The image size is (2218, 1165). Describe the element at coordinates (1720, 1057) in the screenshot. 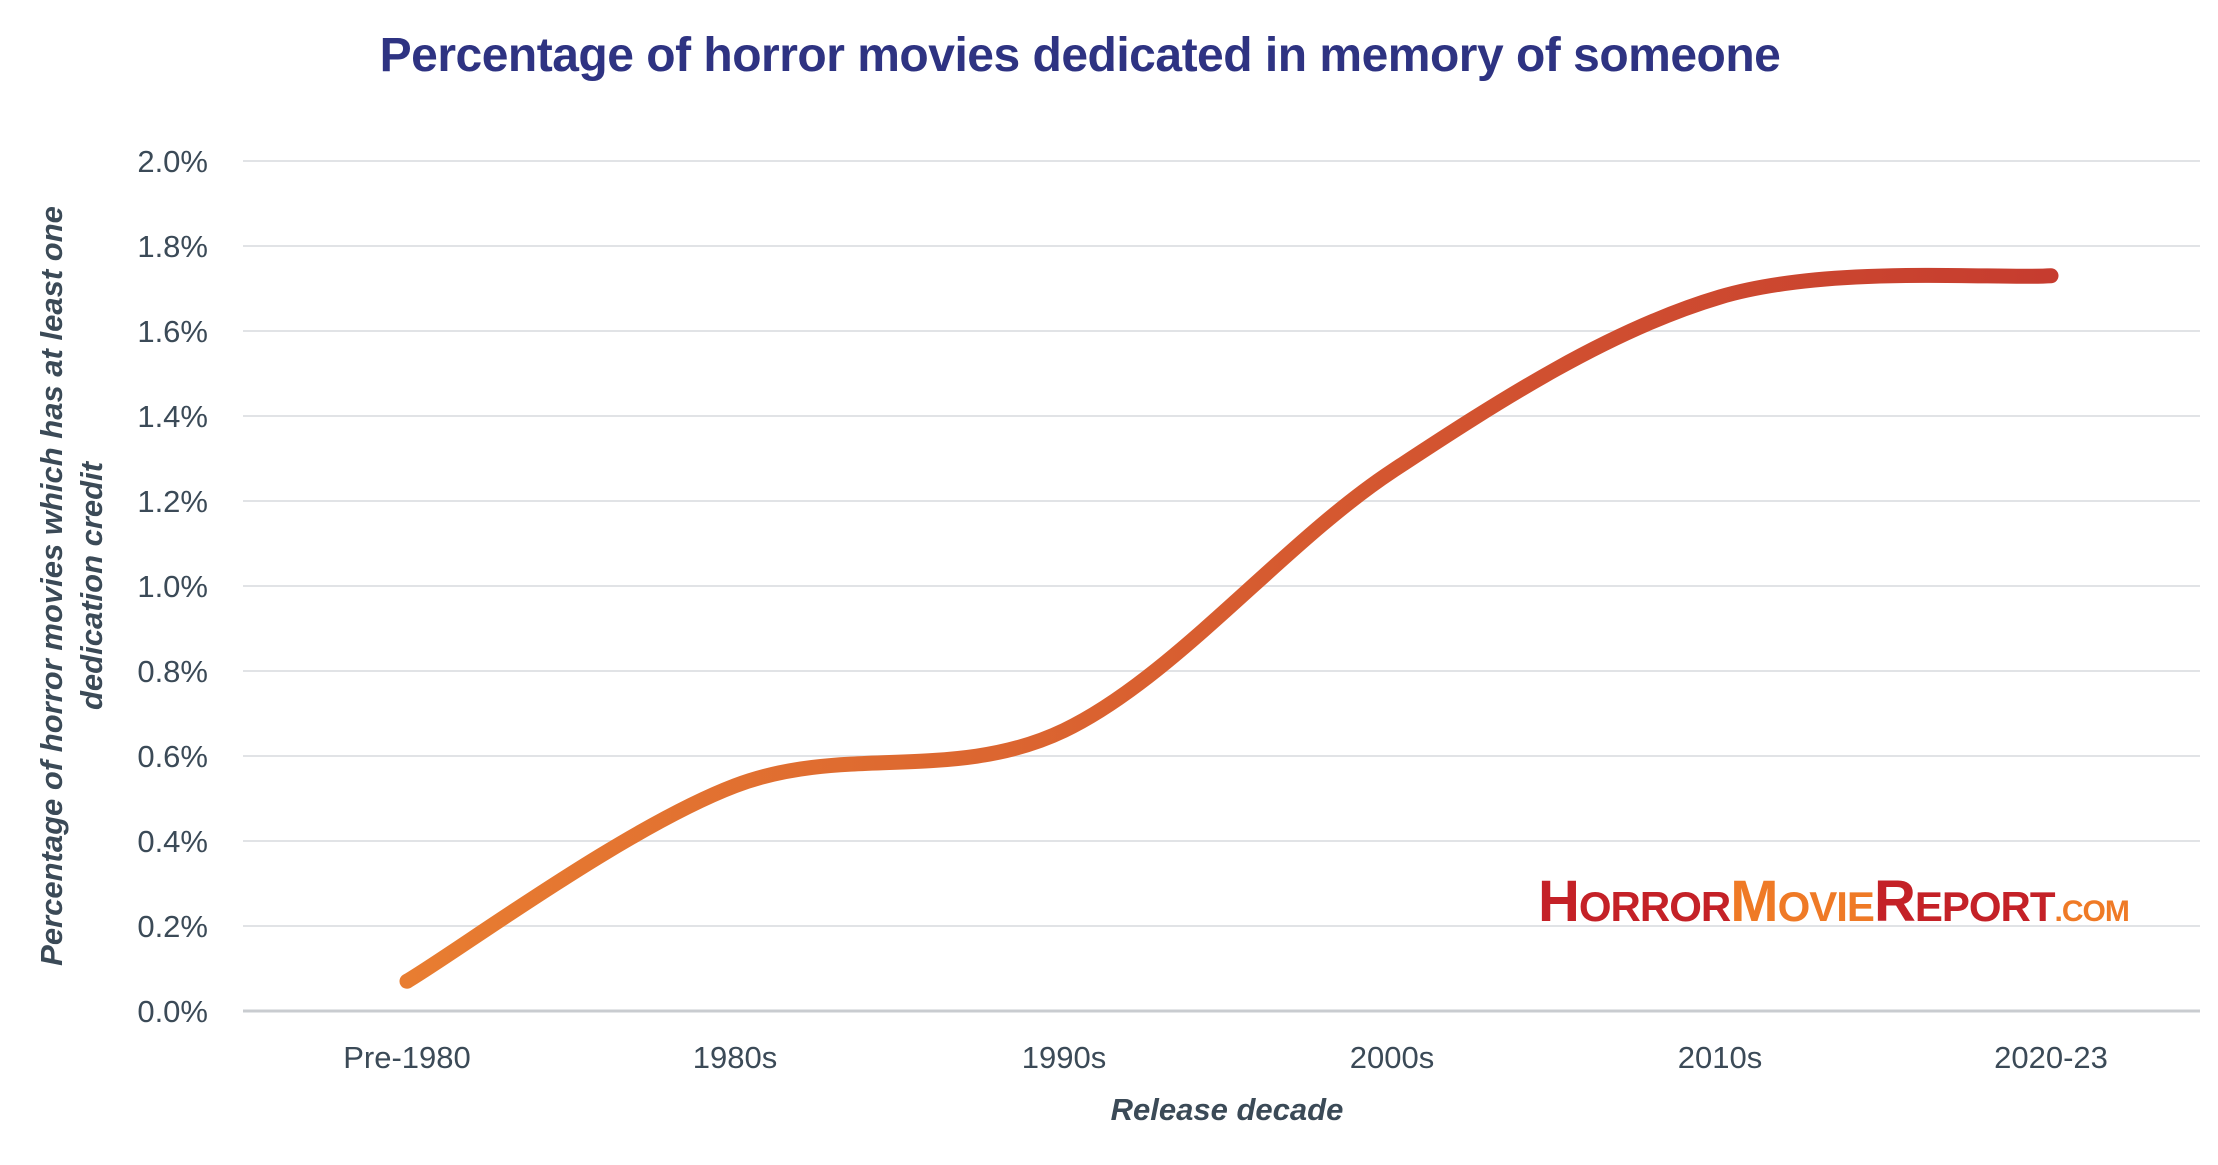

I see `x-tick-label: 2010s` at that location.